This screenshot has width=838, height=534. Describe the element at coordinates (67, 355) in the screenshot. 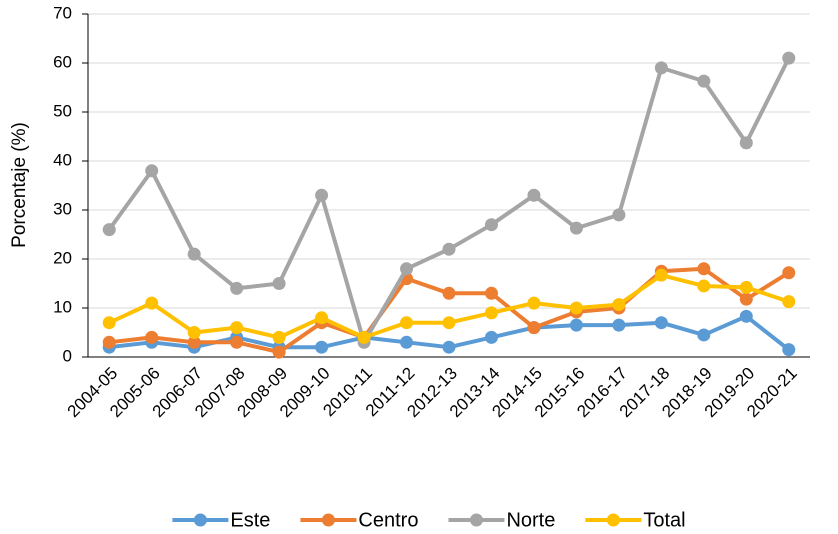

I see `y-tick-label: 0` at that location.